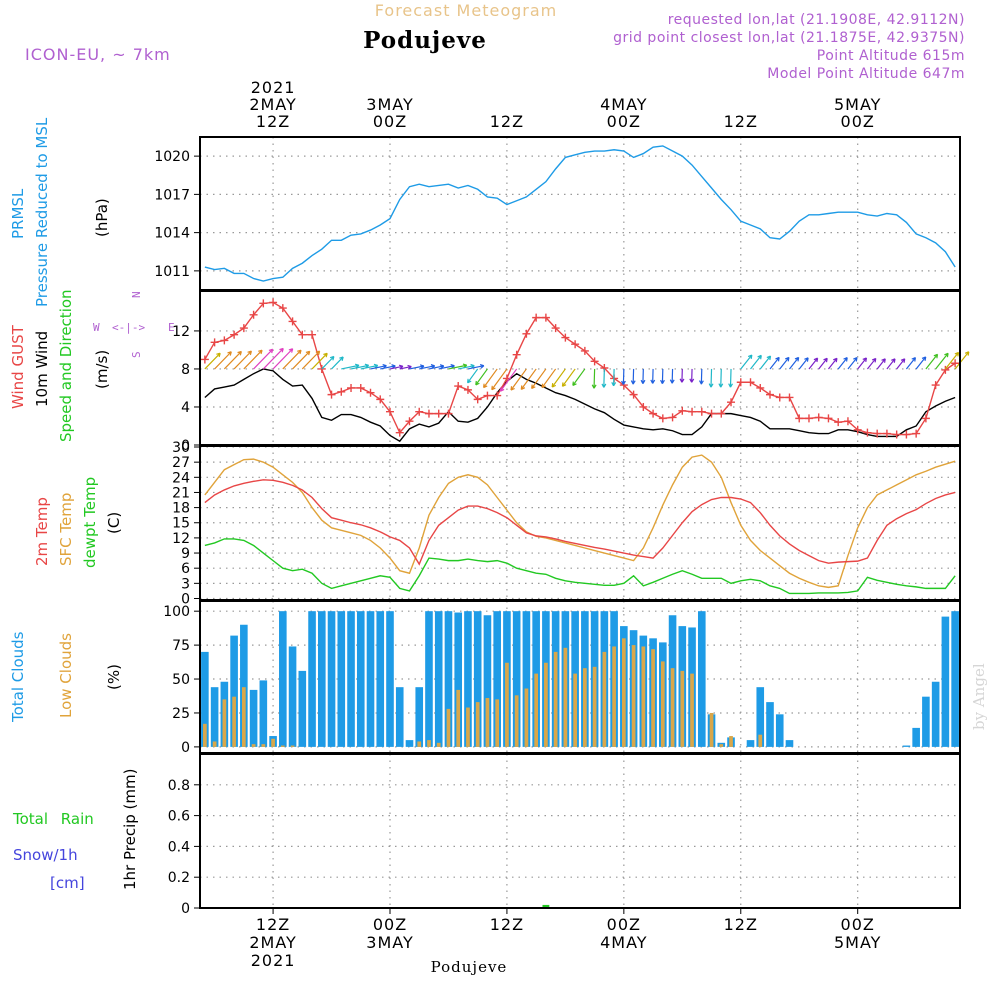 This screenshot has width=1000, height=1000. I want to click on temp2m-line, so click(580, 522).